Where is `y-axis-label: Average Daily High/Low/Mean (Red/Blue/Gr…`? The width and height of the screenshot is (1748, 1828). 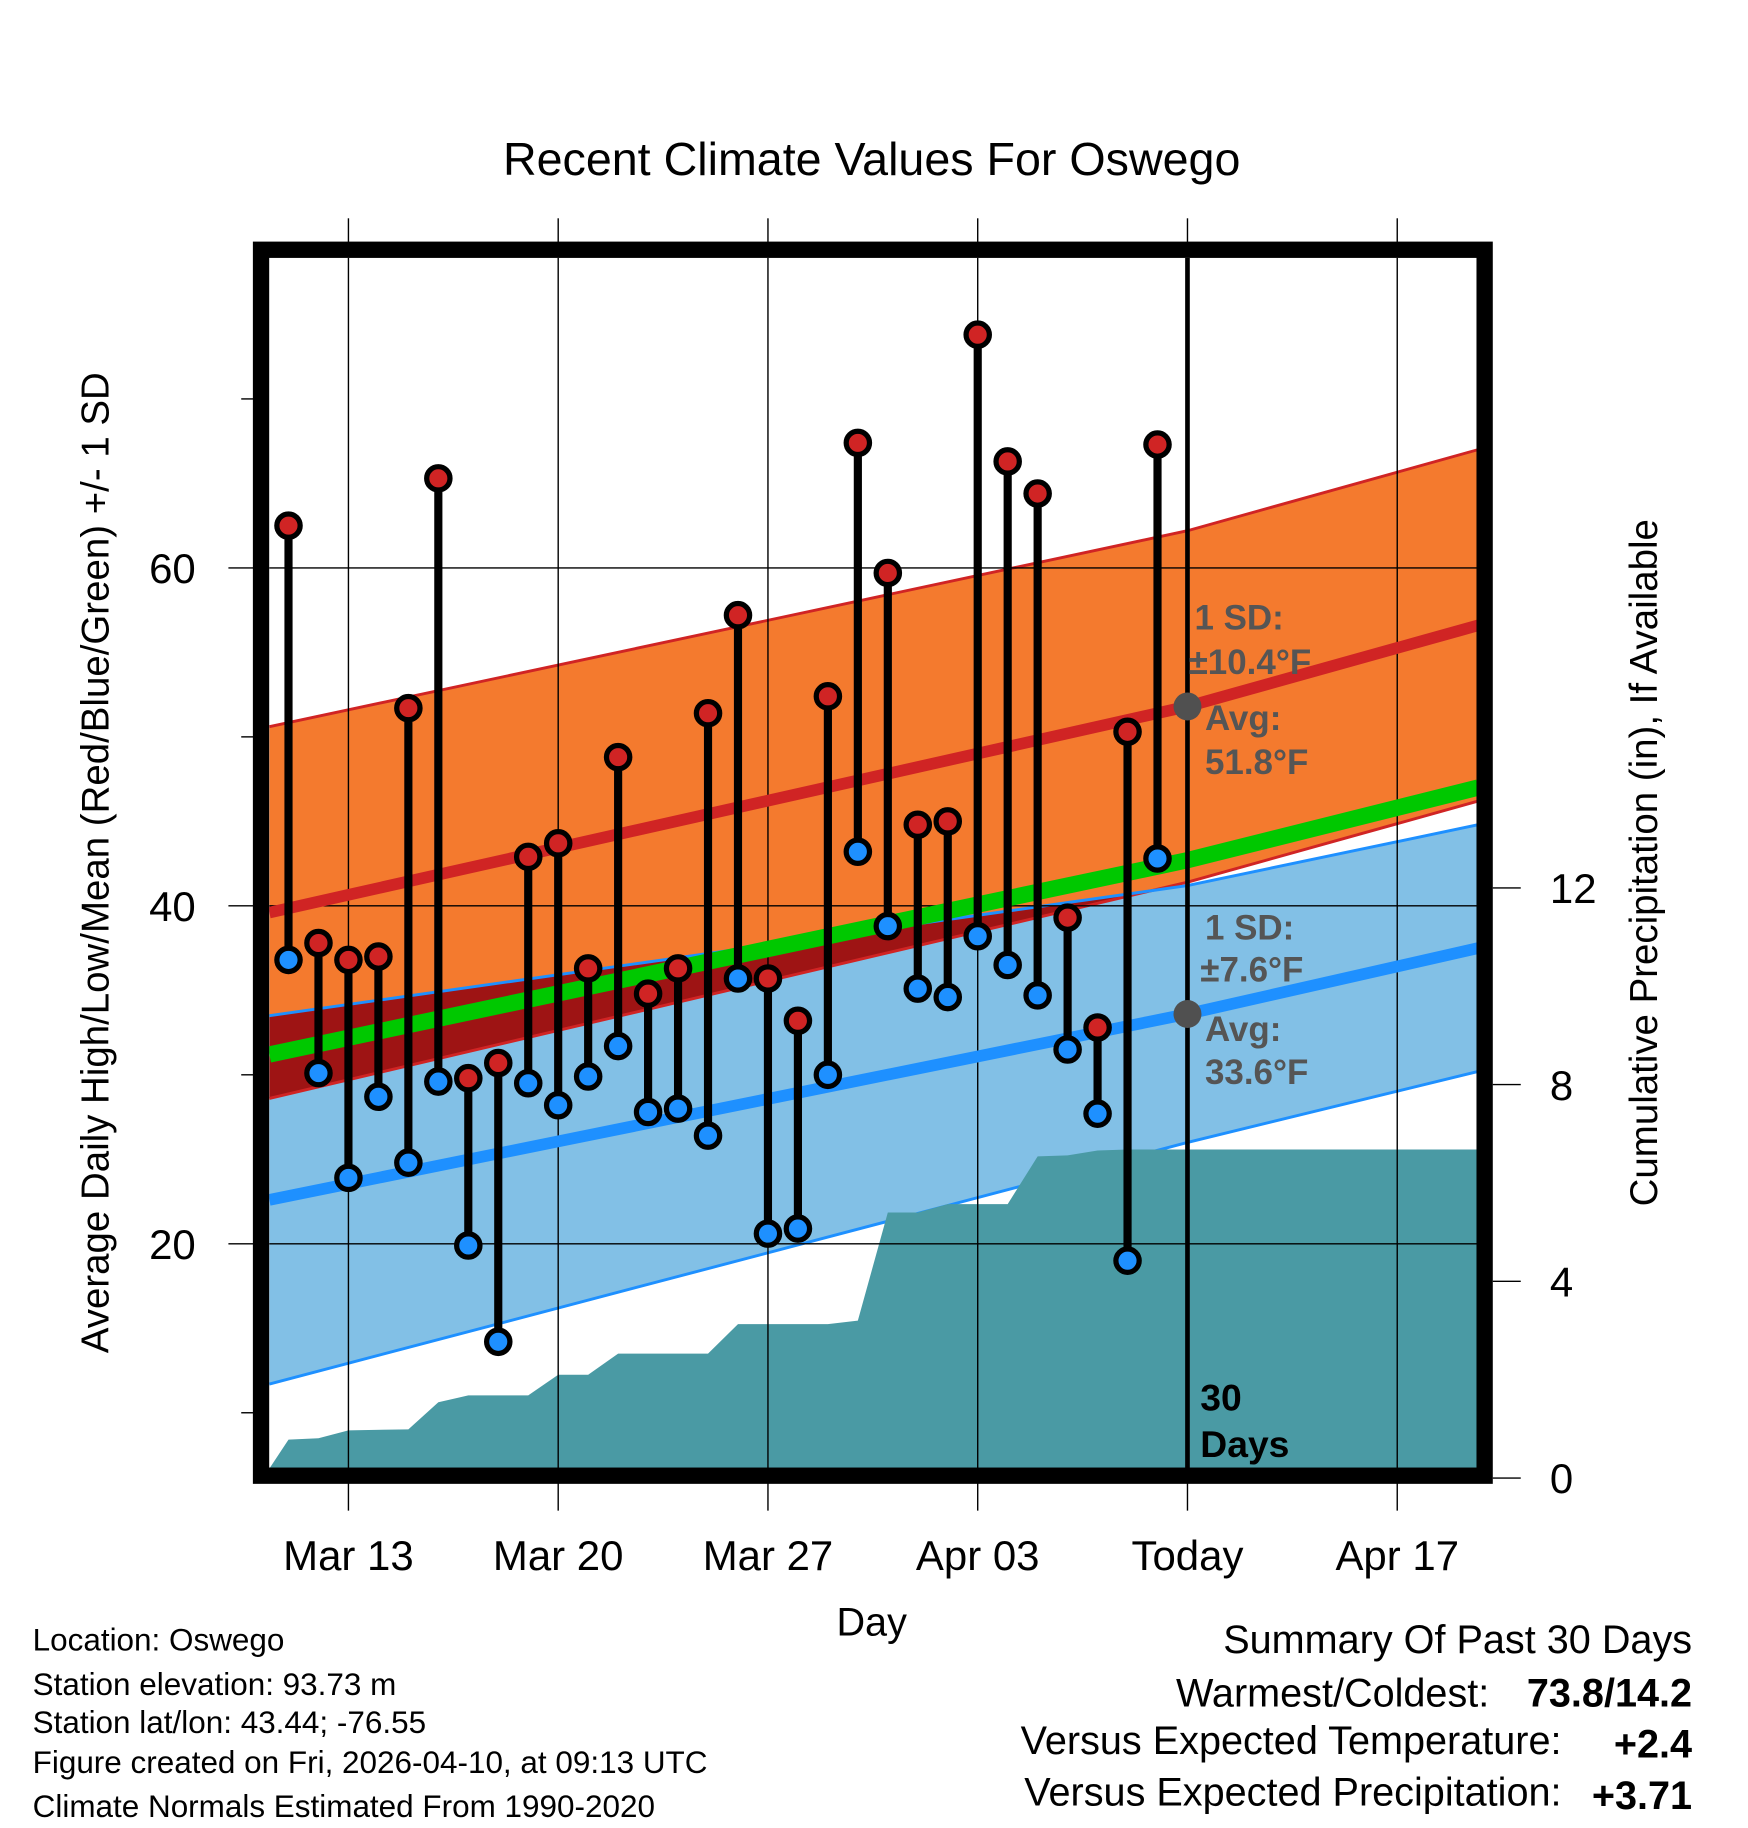
y-axis-label: Average Daily High/Low/Mean (Red/Blue/Gr… is located at coordinates (95, 862).